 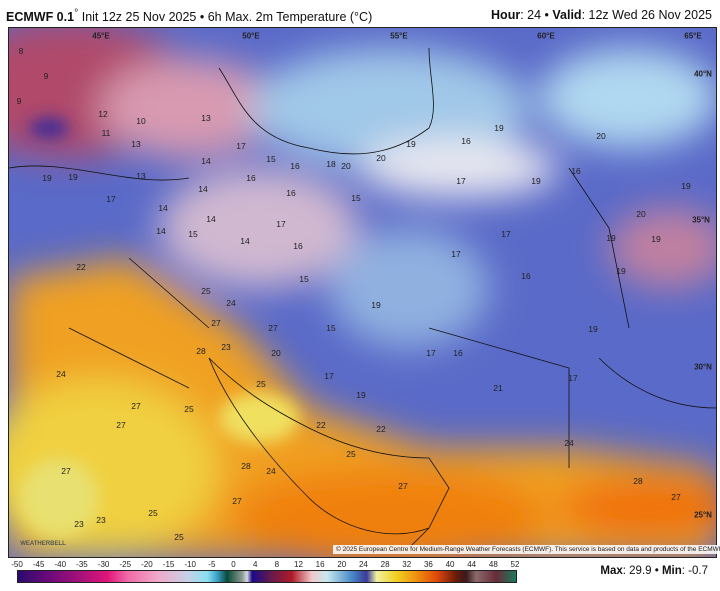 What do you see at coordinates (125, 564) in the screenshot?
I see `colorbar-tick: -25` at bounding box center [125, 564].